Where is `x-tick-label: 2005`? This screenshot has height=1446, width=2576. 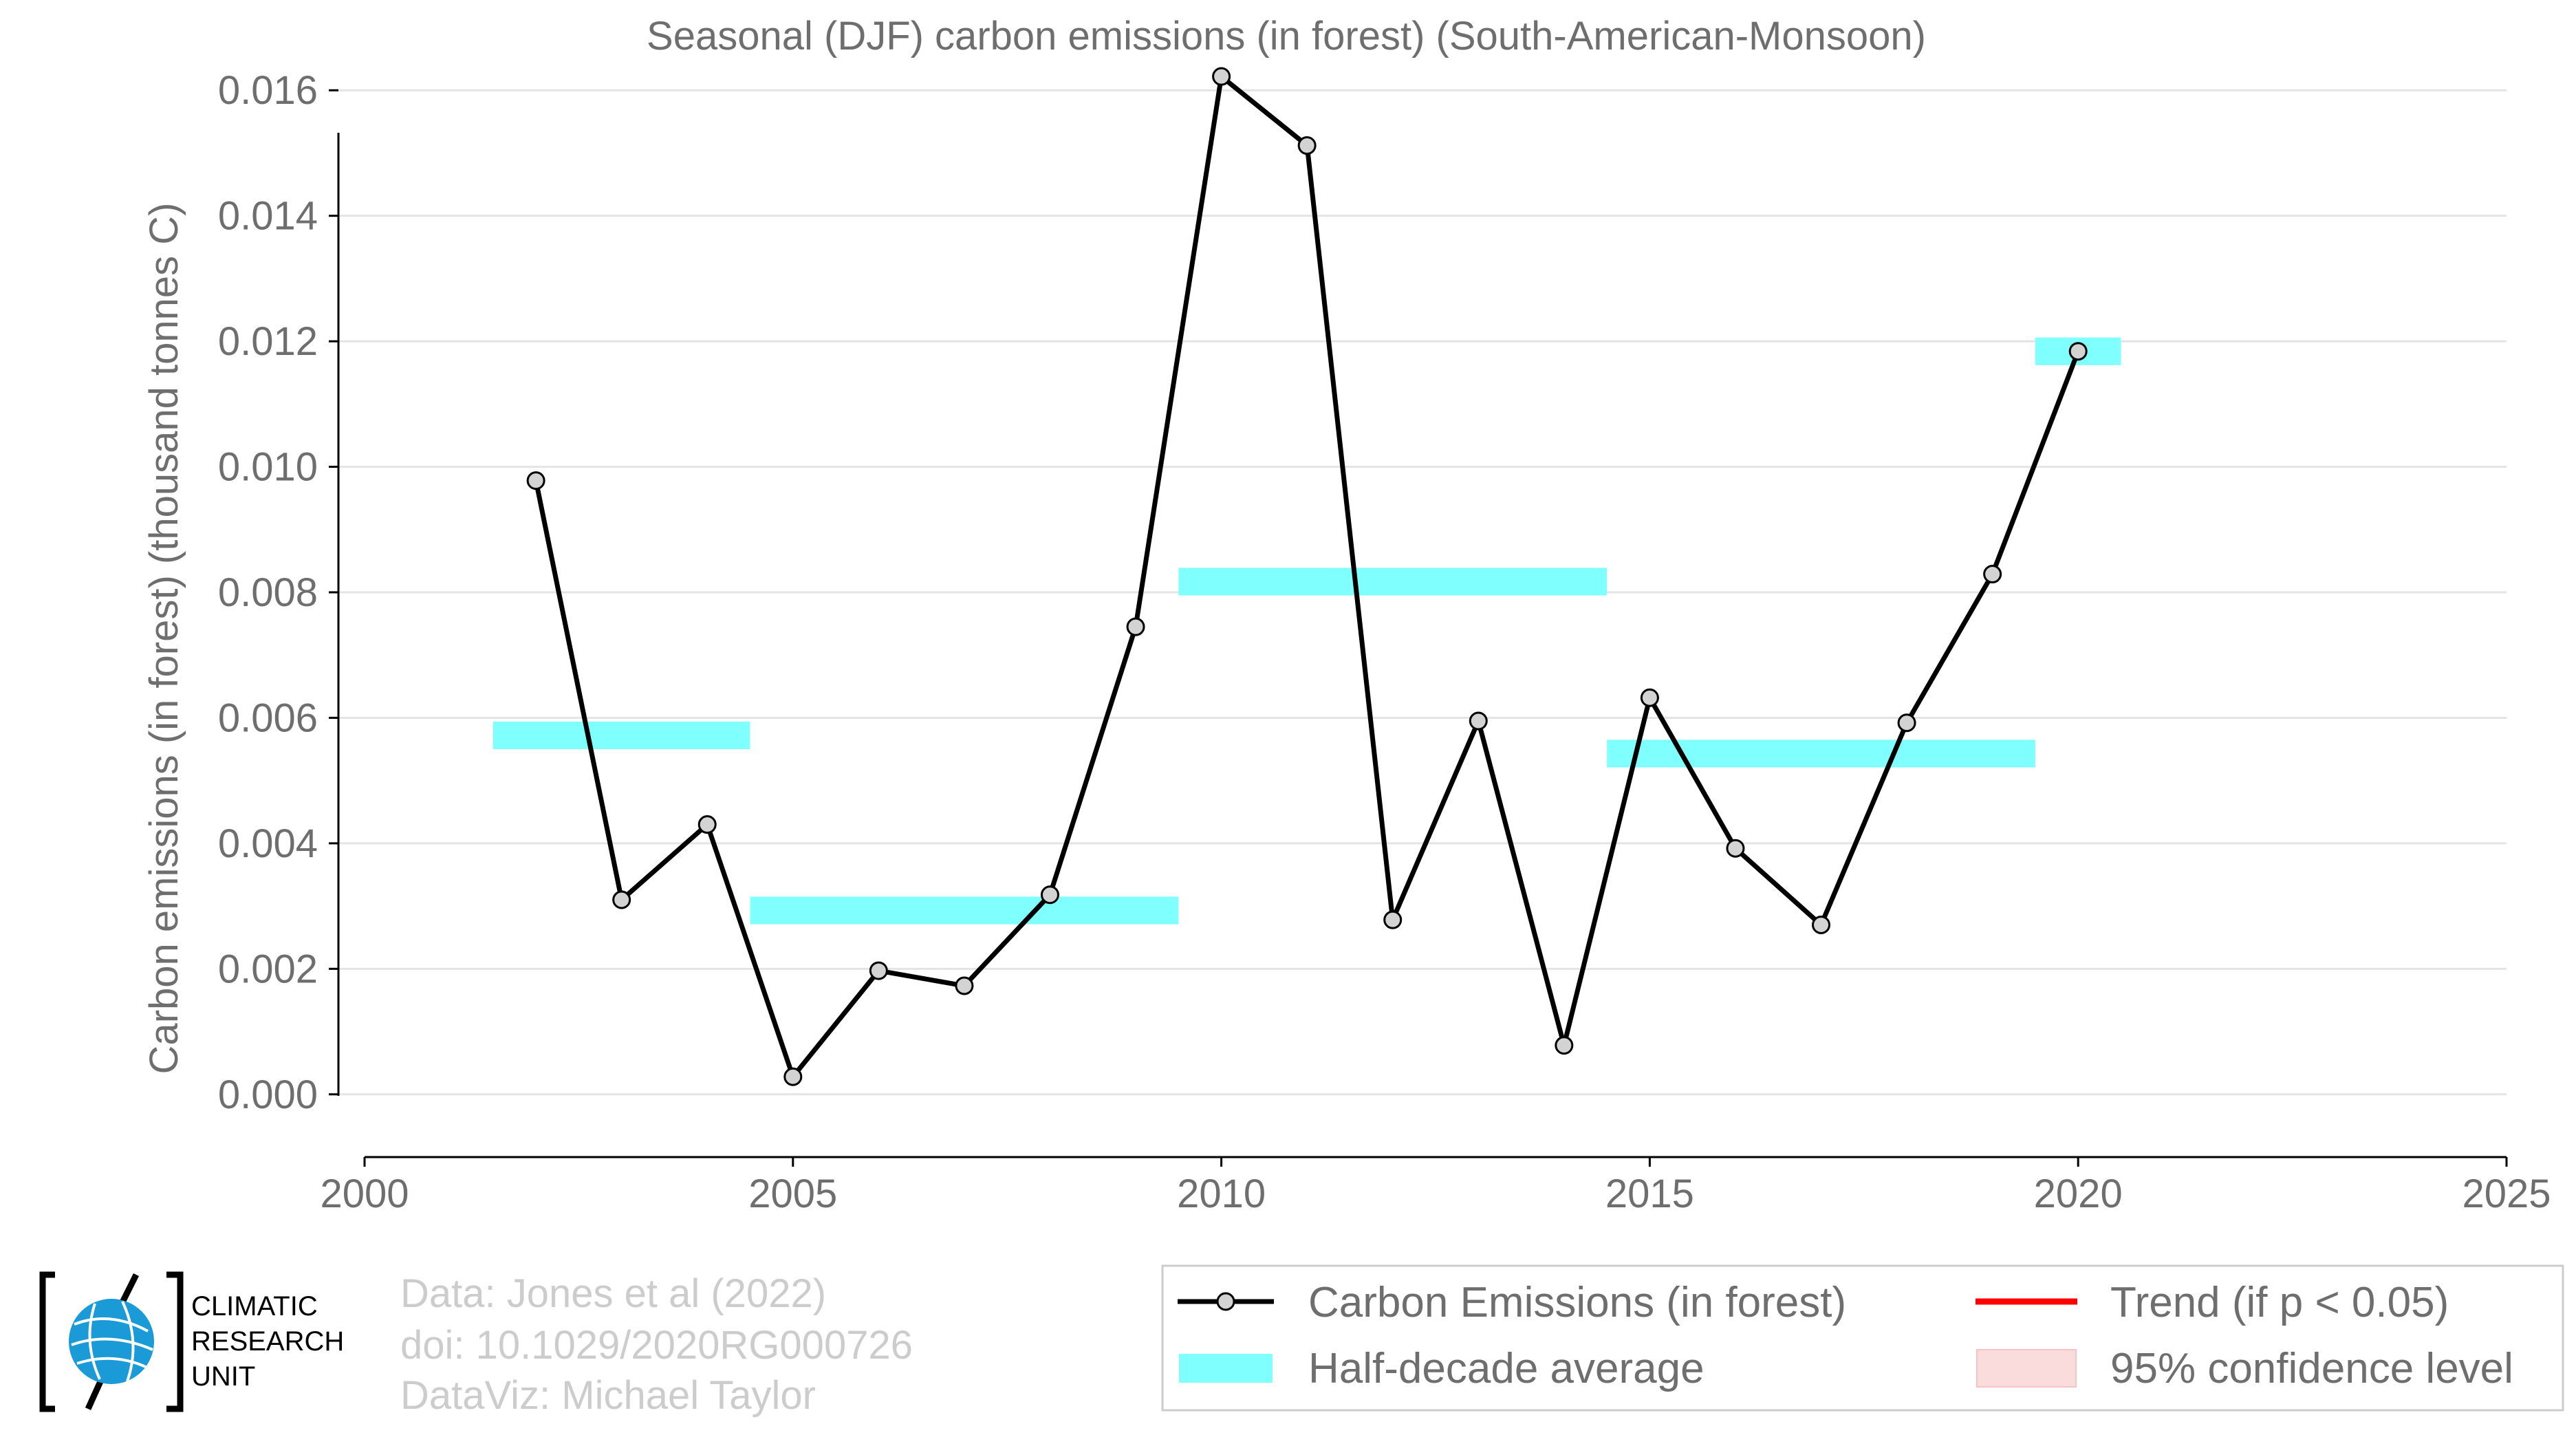
x-tick-label: 2005 is located at coordinates (793, 1194).